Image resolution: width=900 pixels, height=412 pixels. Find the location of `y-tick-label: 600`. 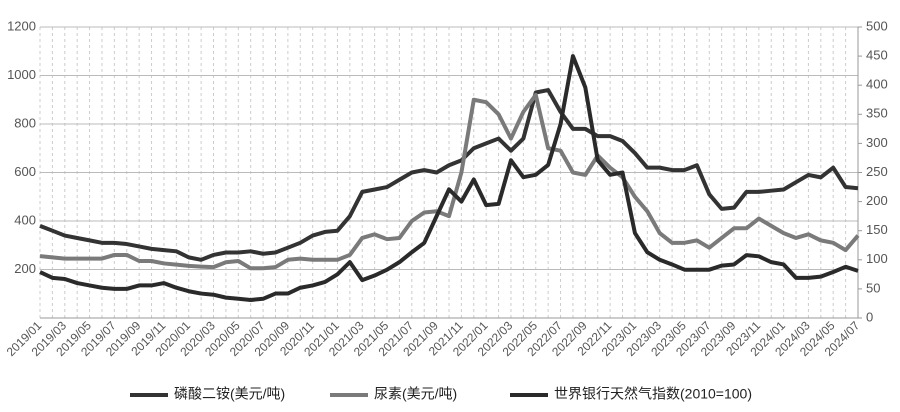

y-tick-label: 600 is located at coordinates (25, 171).